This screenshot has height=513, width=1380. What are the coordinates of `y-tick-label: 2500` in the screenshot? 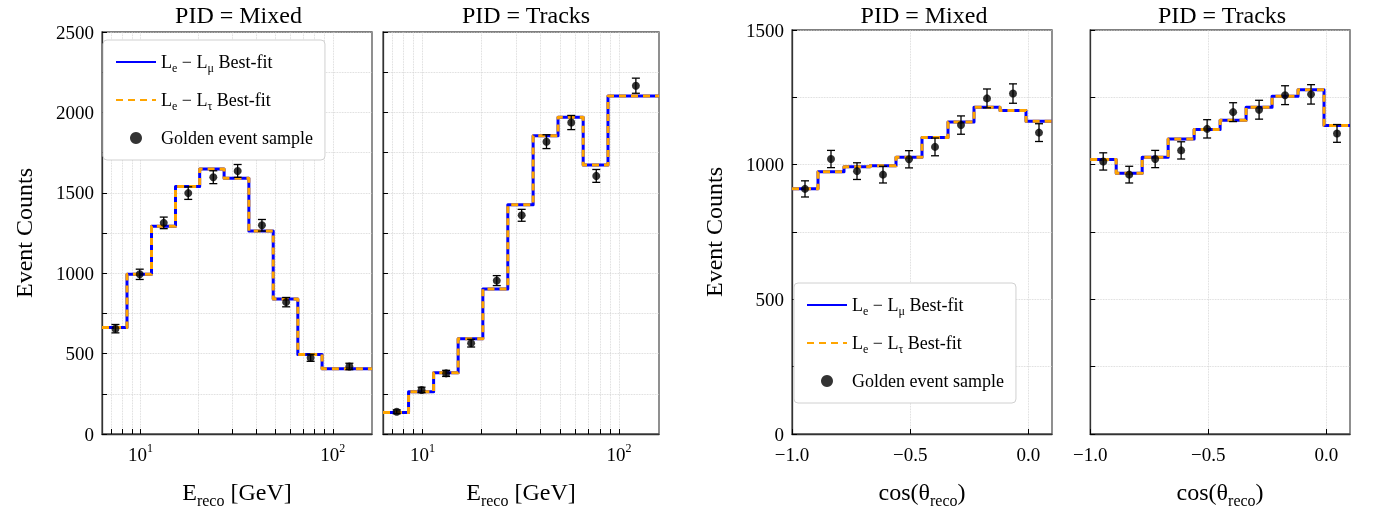 It's located at (75, 32).